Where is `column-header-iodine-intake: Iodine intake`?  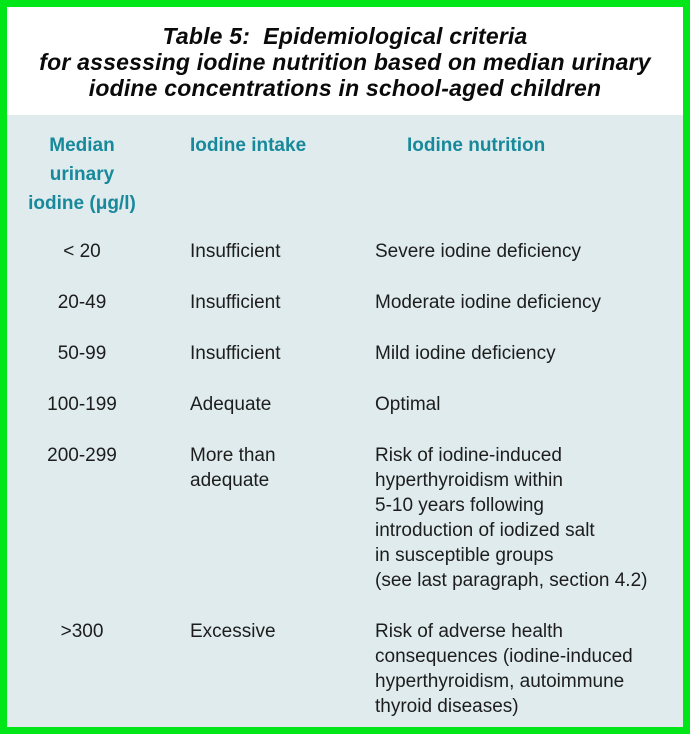 column-header-iodine-intake: Iodine intake is located at coordinates (248, 145).